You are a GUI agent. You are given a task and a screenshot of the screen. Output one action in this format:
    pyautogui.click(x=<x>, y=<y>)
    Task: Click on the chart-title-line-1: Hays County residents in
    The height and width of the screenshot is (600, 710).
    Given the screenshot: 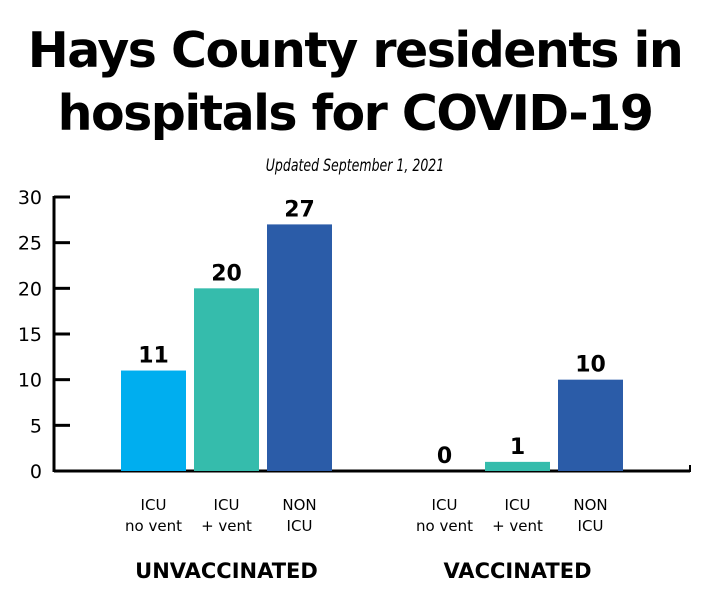 What is the action you would take?
    pyautogui.click(x=355, y=50)
    